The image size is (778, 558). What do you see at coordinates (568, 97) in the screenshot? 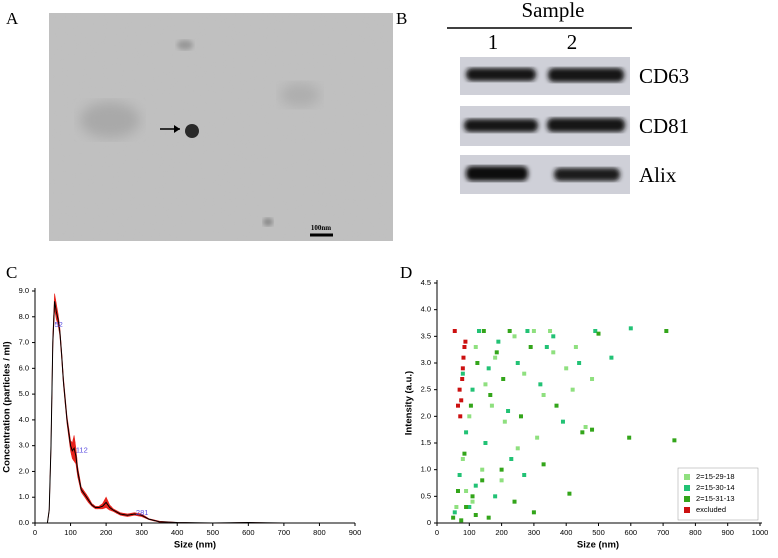
I see `western-blot: Sample 1 2 CD63 CD81 Alix` at bounding box center [568, 97].